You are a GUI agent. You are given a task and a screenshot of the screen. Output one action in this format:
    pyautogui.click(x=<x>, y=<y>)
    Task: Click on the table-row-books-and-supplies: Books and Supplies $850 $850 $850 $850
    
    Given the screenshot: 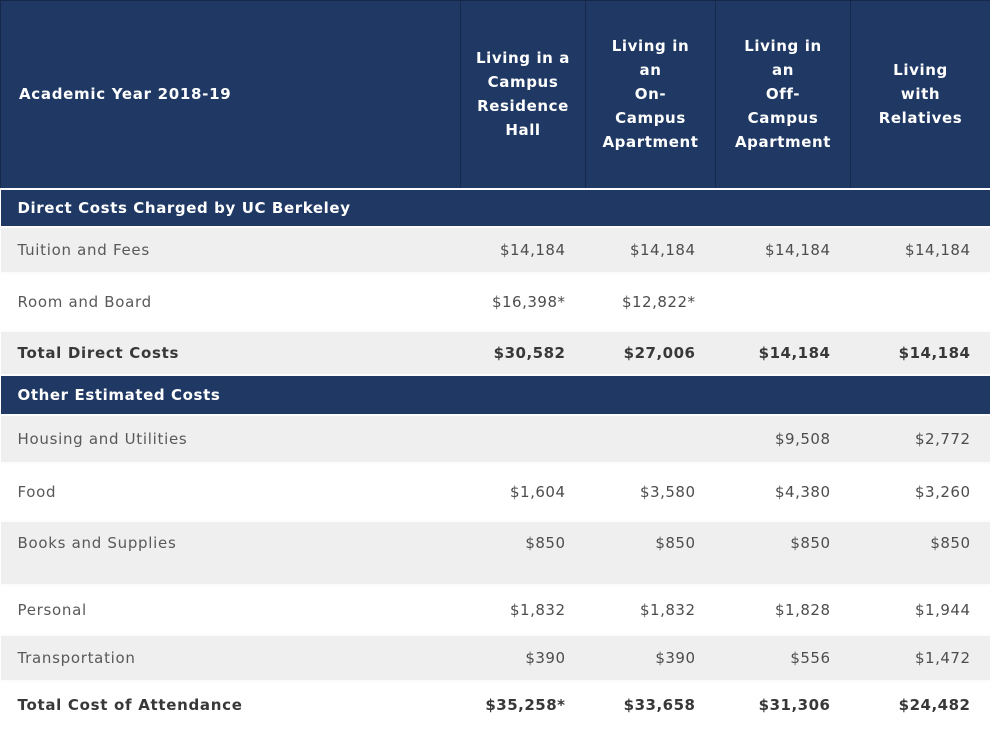 What is the action you would take?
    pyautogui.click(x=495, y=553)
    